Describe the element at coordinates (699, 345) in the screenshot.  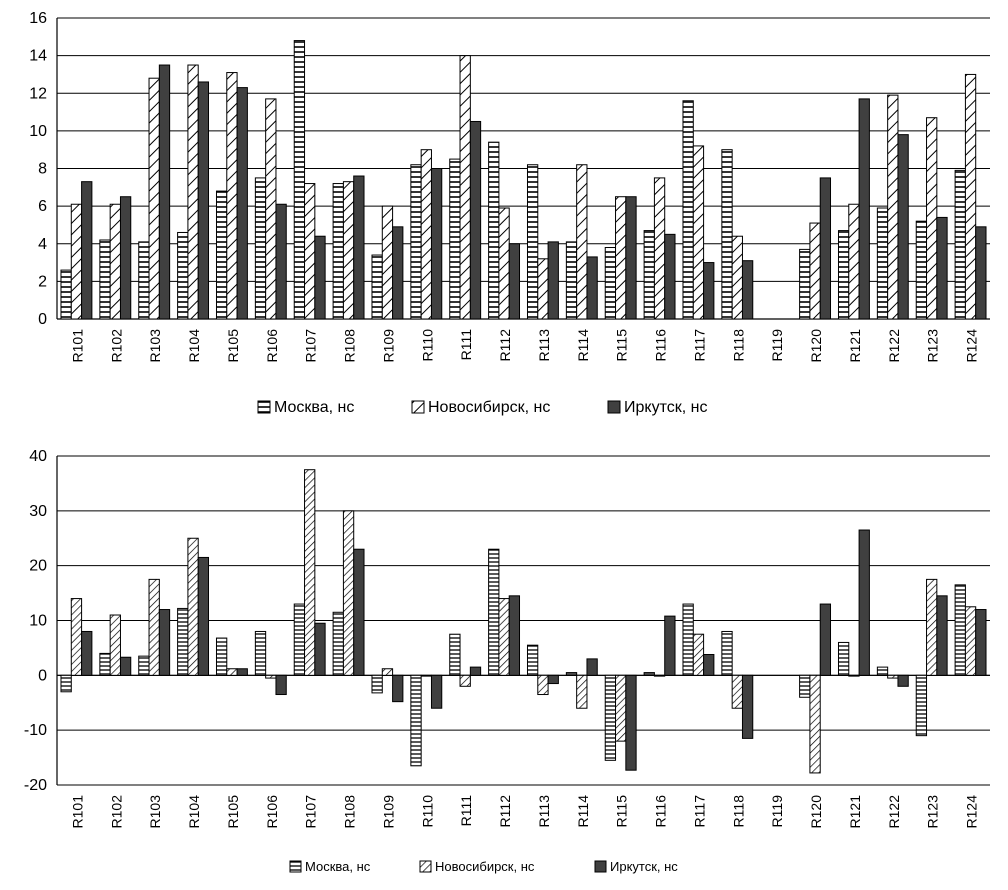
I see `x-tick-label: R117` at that location.